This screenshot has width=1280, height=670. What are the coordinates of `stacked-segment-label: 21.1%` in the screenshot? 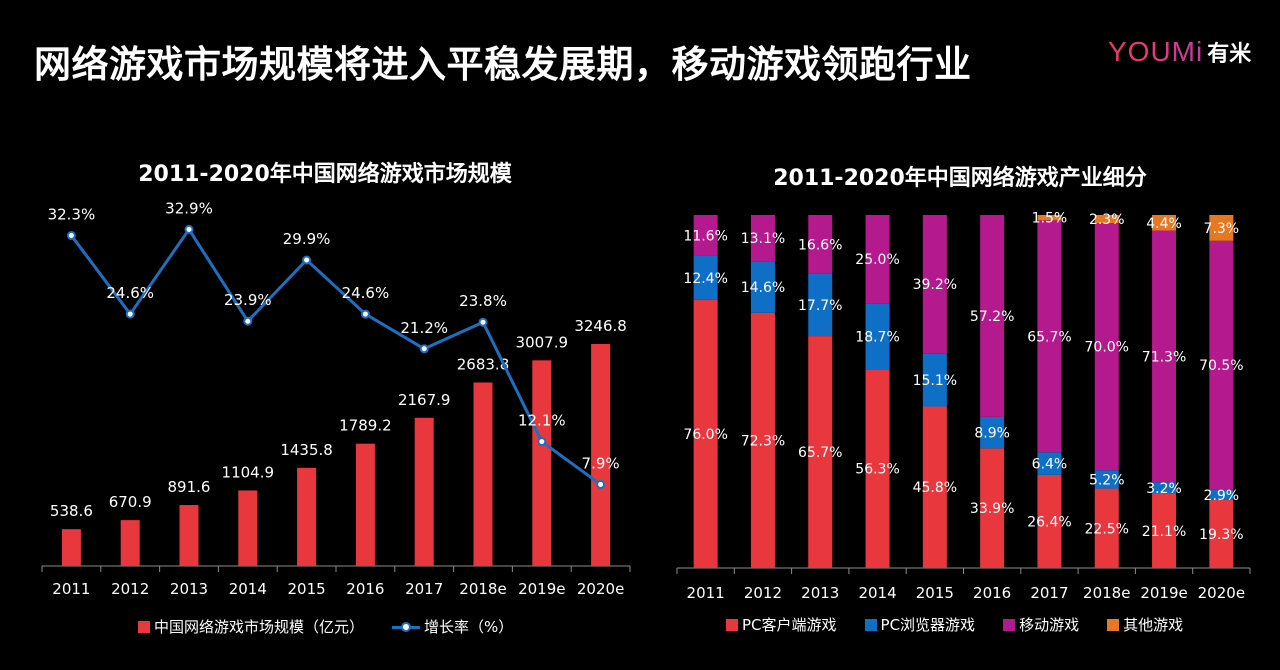 It's located at (1164, 532).